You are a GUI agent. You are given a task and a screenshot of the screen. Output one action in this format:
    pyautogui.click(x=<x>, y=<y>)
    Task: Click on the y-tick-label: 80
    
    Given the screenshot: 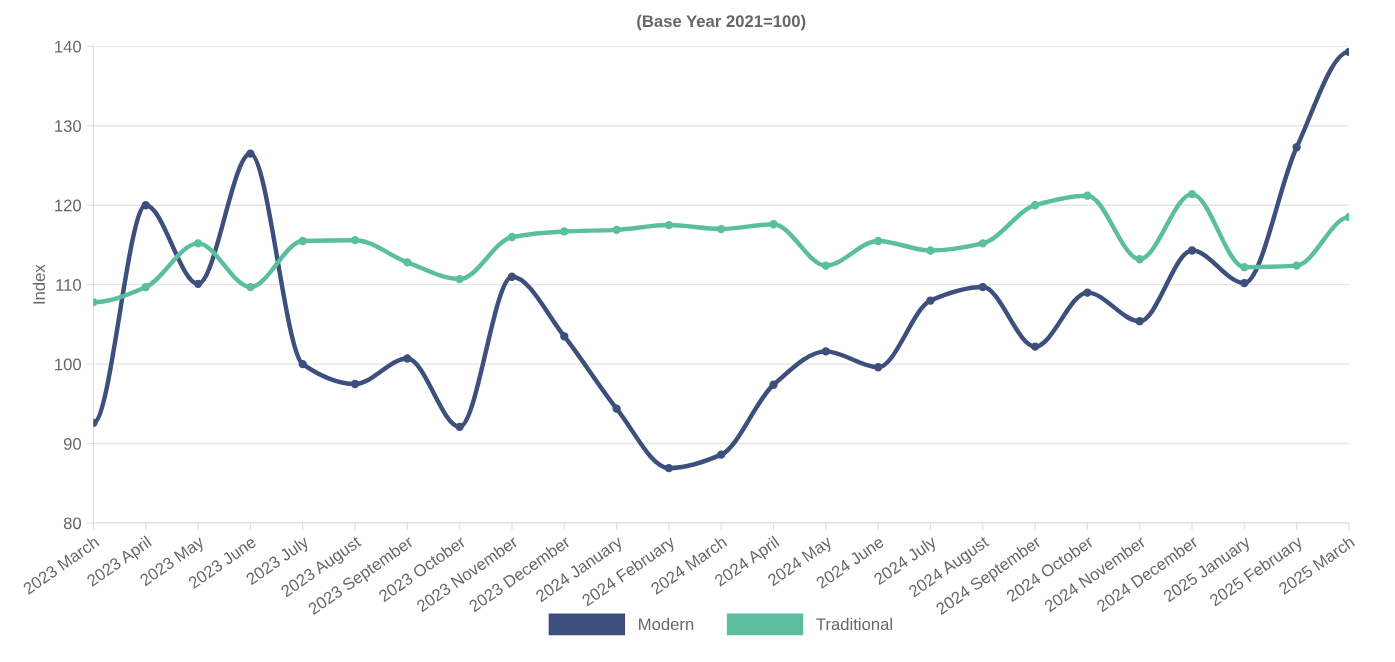 What is the action you would take?
    pyautogui.click(x=72, y=523)
    